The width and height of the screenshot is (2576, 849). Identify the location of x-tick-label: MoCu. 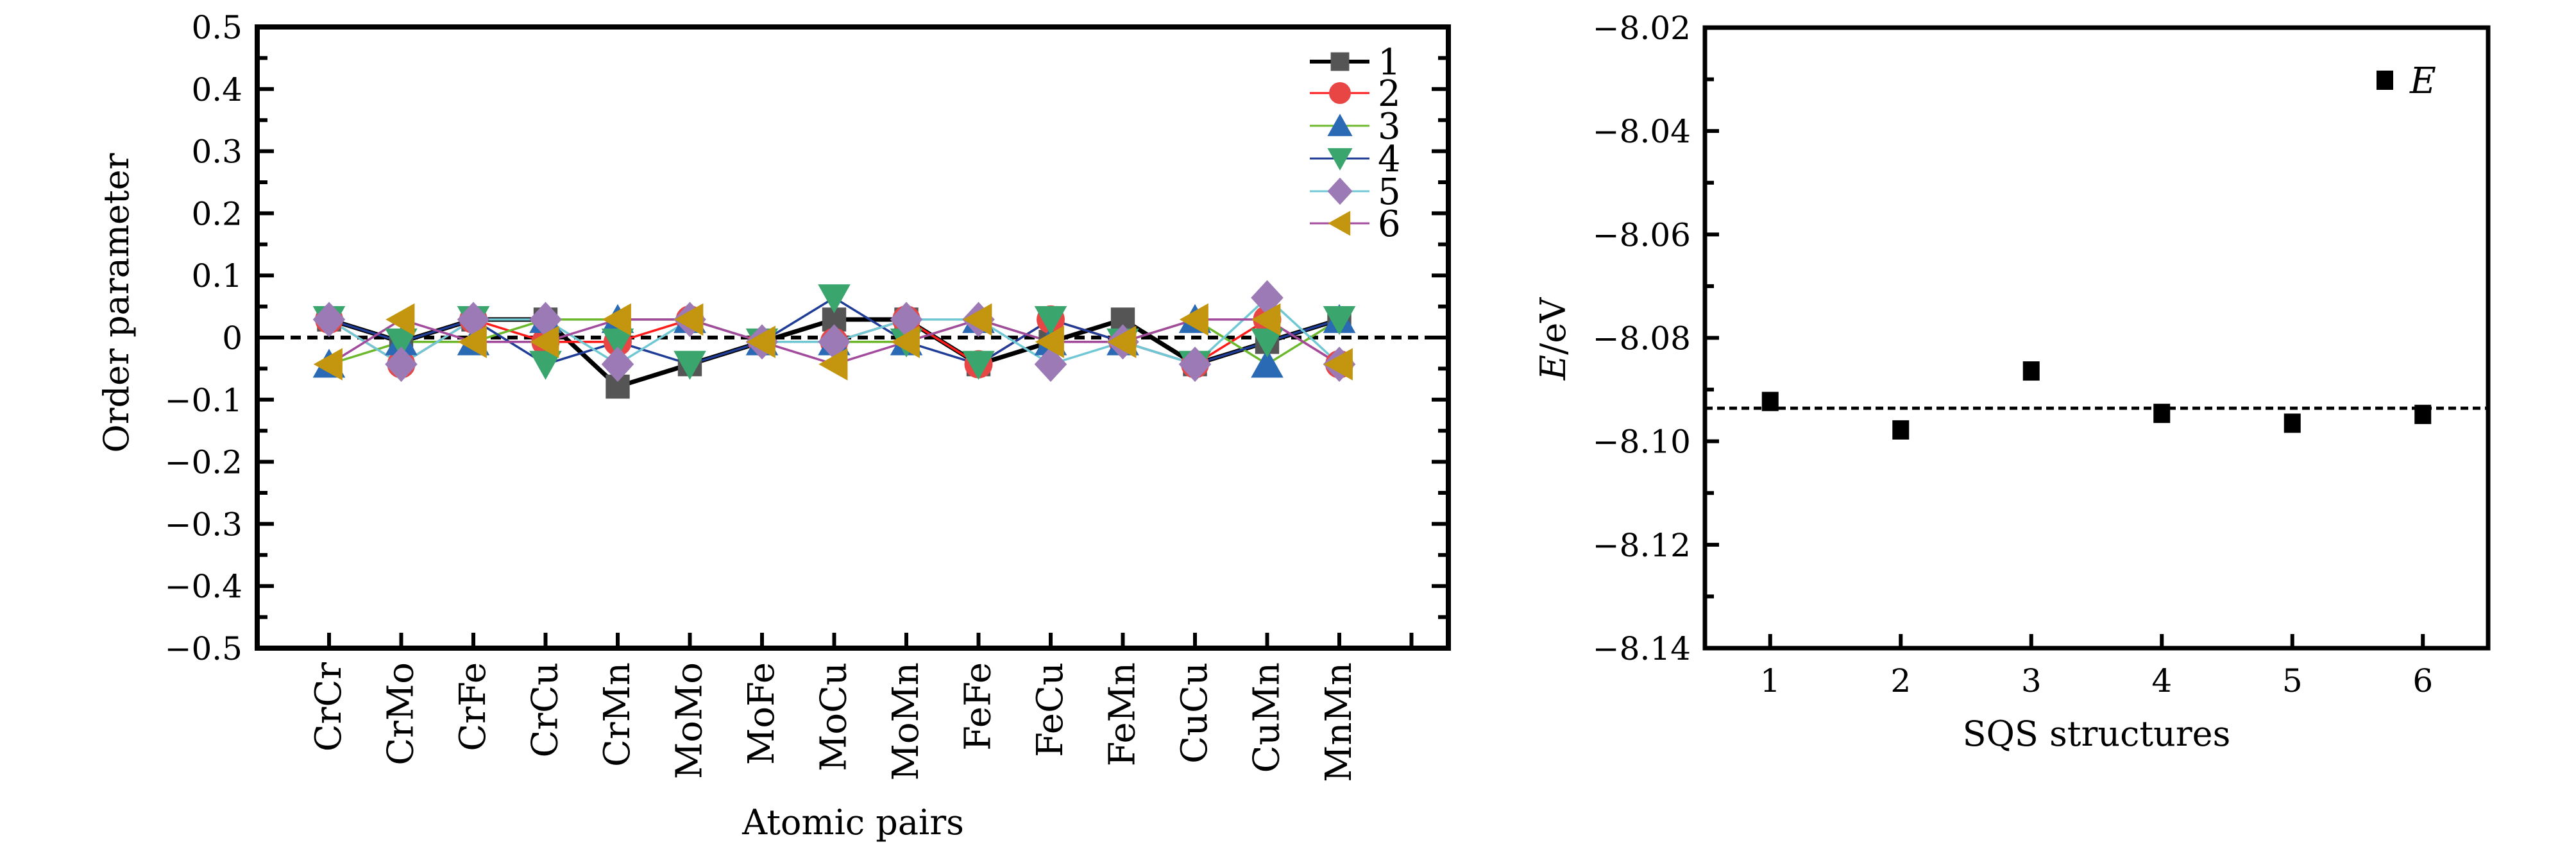
(834, 716).